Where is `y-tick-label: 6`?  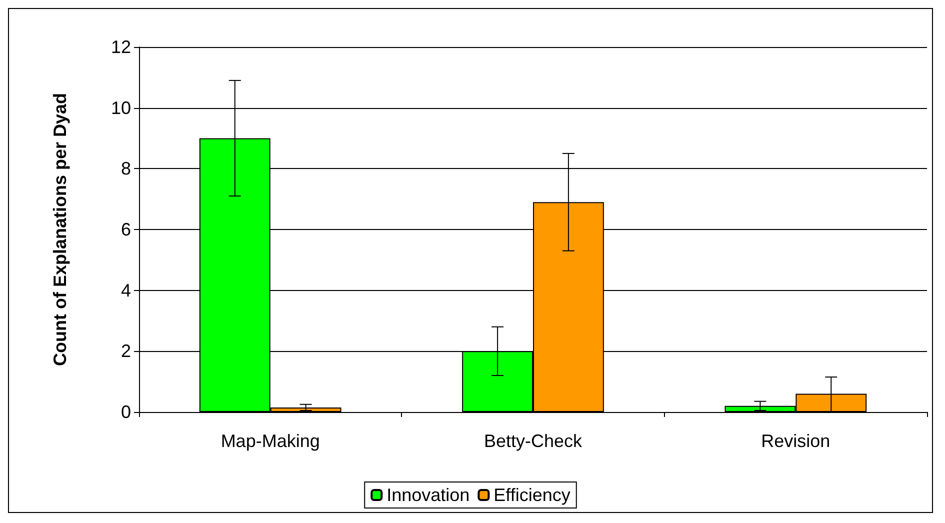
y-tick-label: 6 is located at coordinates (125, 230).